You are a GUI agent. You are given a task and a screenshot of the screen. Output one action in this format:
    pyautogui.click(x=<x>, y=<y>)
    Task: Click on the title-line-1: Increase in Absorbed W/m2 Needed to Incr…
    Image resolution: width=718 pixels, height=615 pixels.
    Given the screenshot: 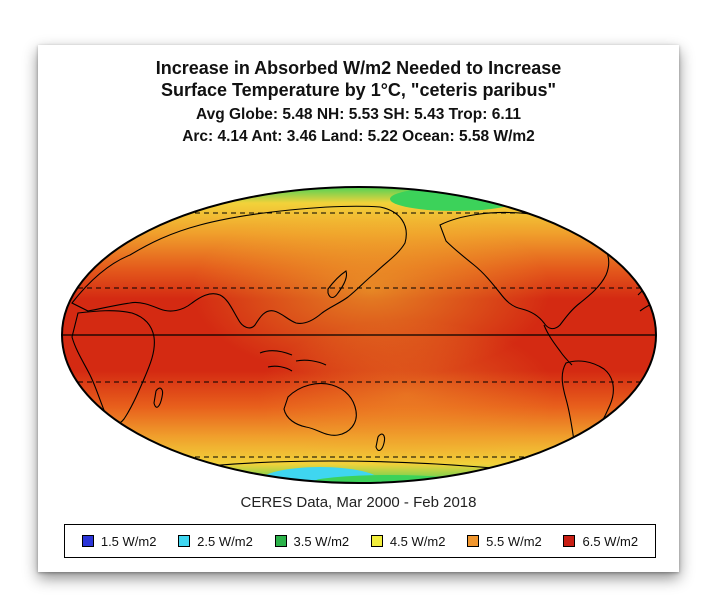 What is the action you would take?
    pyautogui.click(x=358, y=68)
    